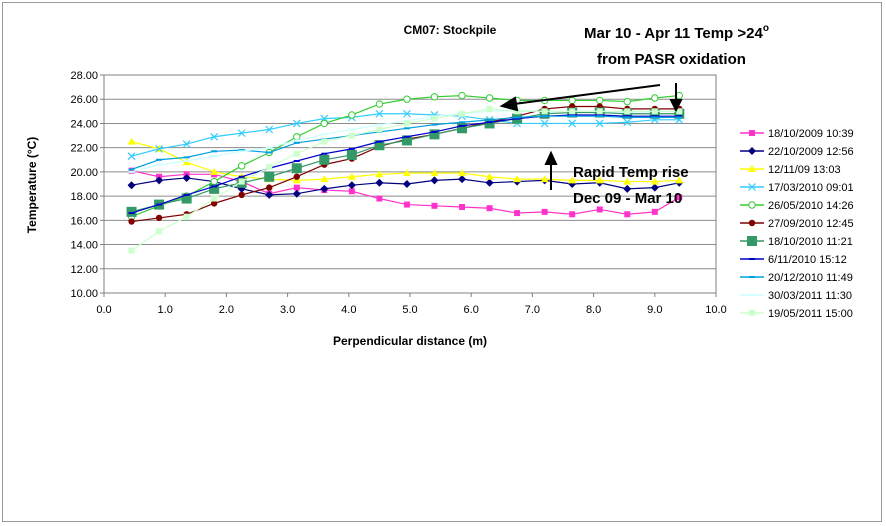 This screenshot has width=886, height=526. Describe the element at coordinates (287, 310) in the screenshot. I see `x-tick-label: 3.0` at that location.